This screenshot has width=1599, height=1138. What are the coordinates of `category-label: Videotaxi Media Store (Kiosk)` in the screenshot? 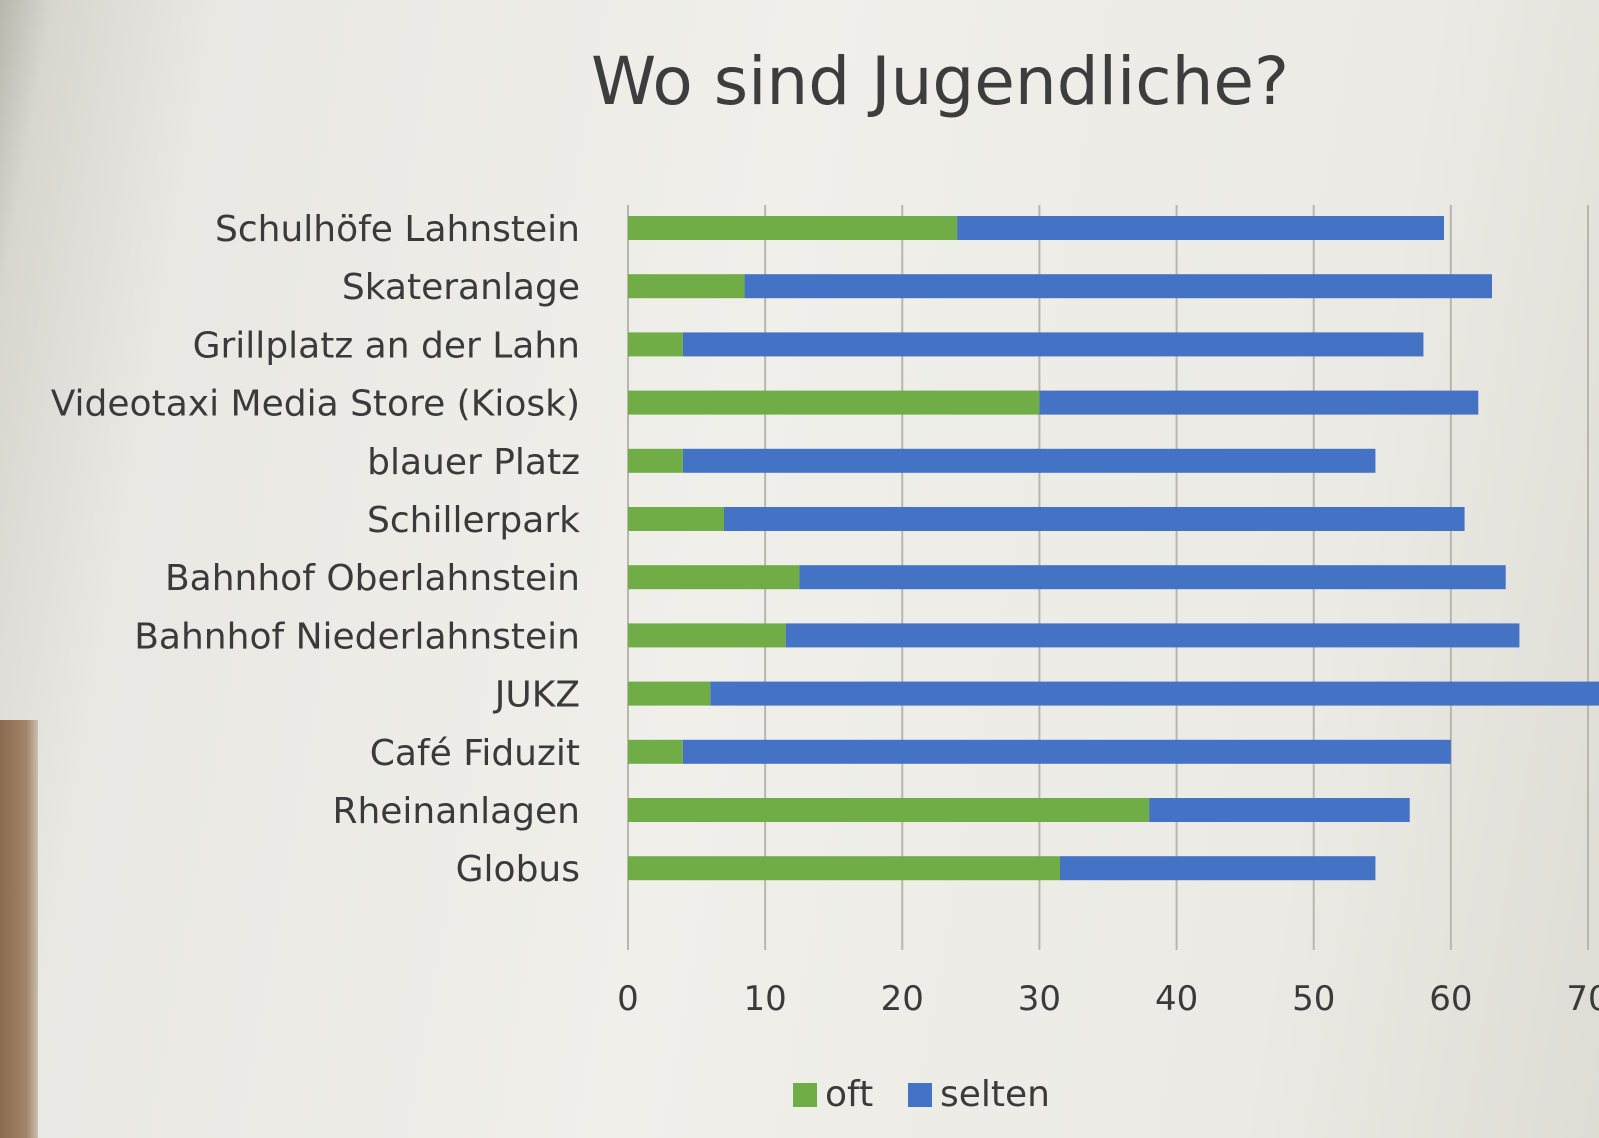 It's located at (315, 404).